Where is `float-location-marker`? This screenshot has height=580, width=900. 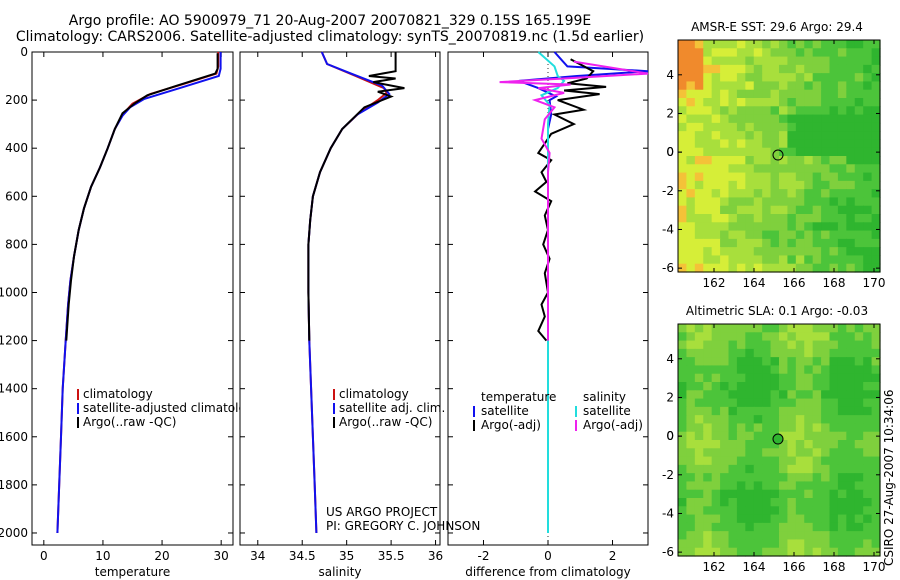
float-location-marker is located at coordinates (778, 439).